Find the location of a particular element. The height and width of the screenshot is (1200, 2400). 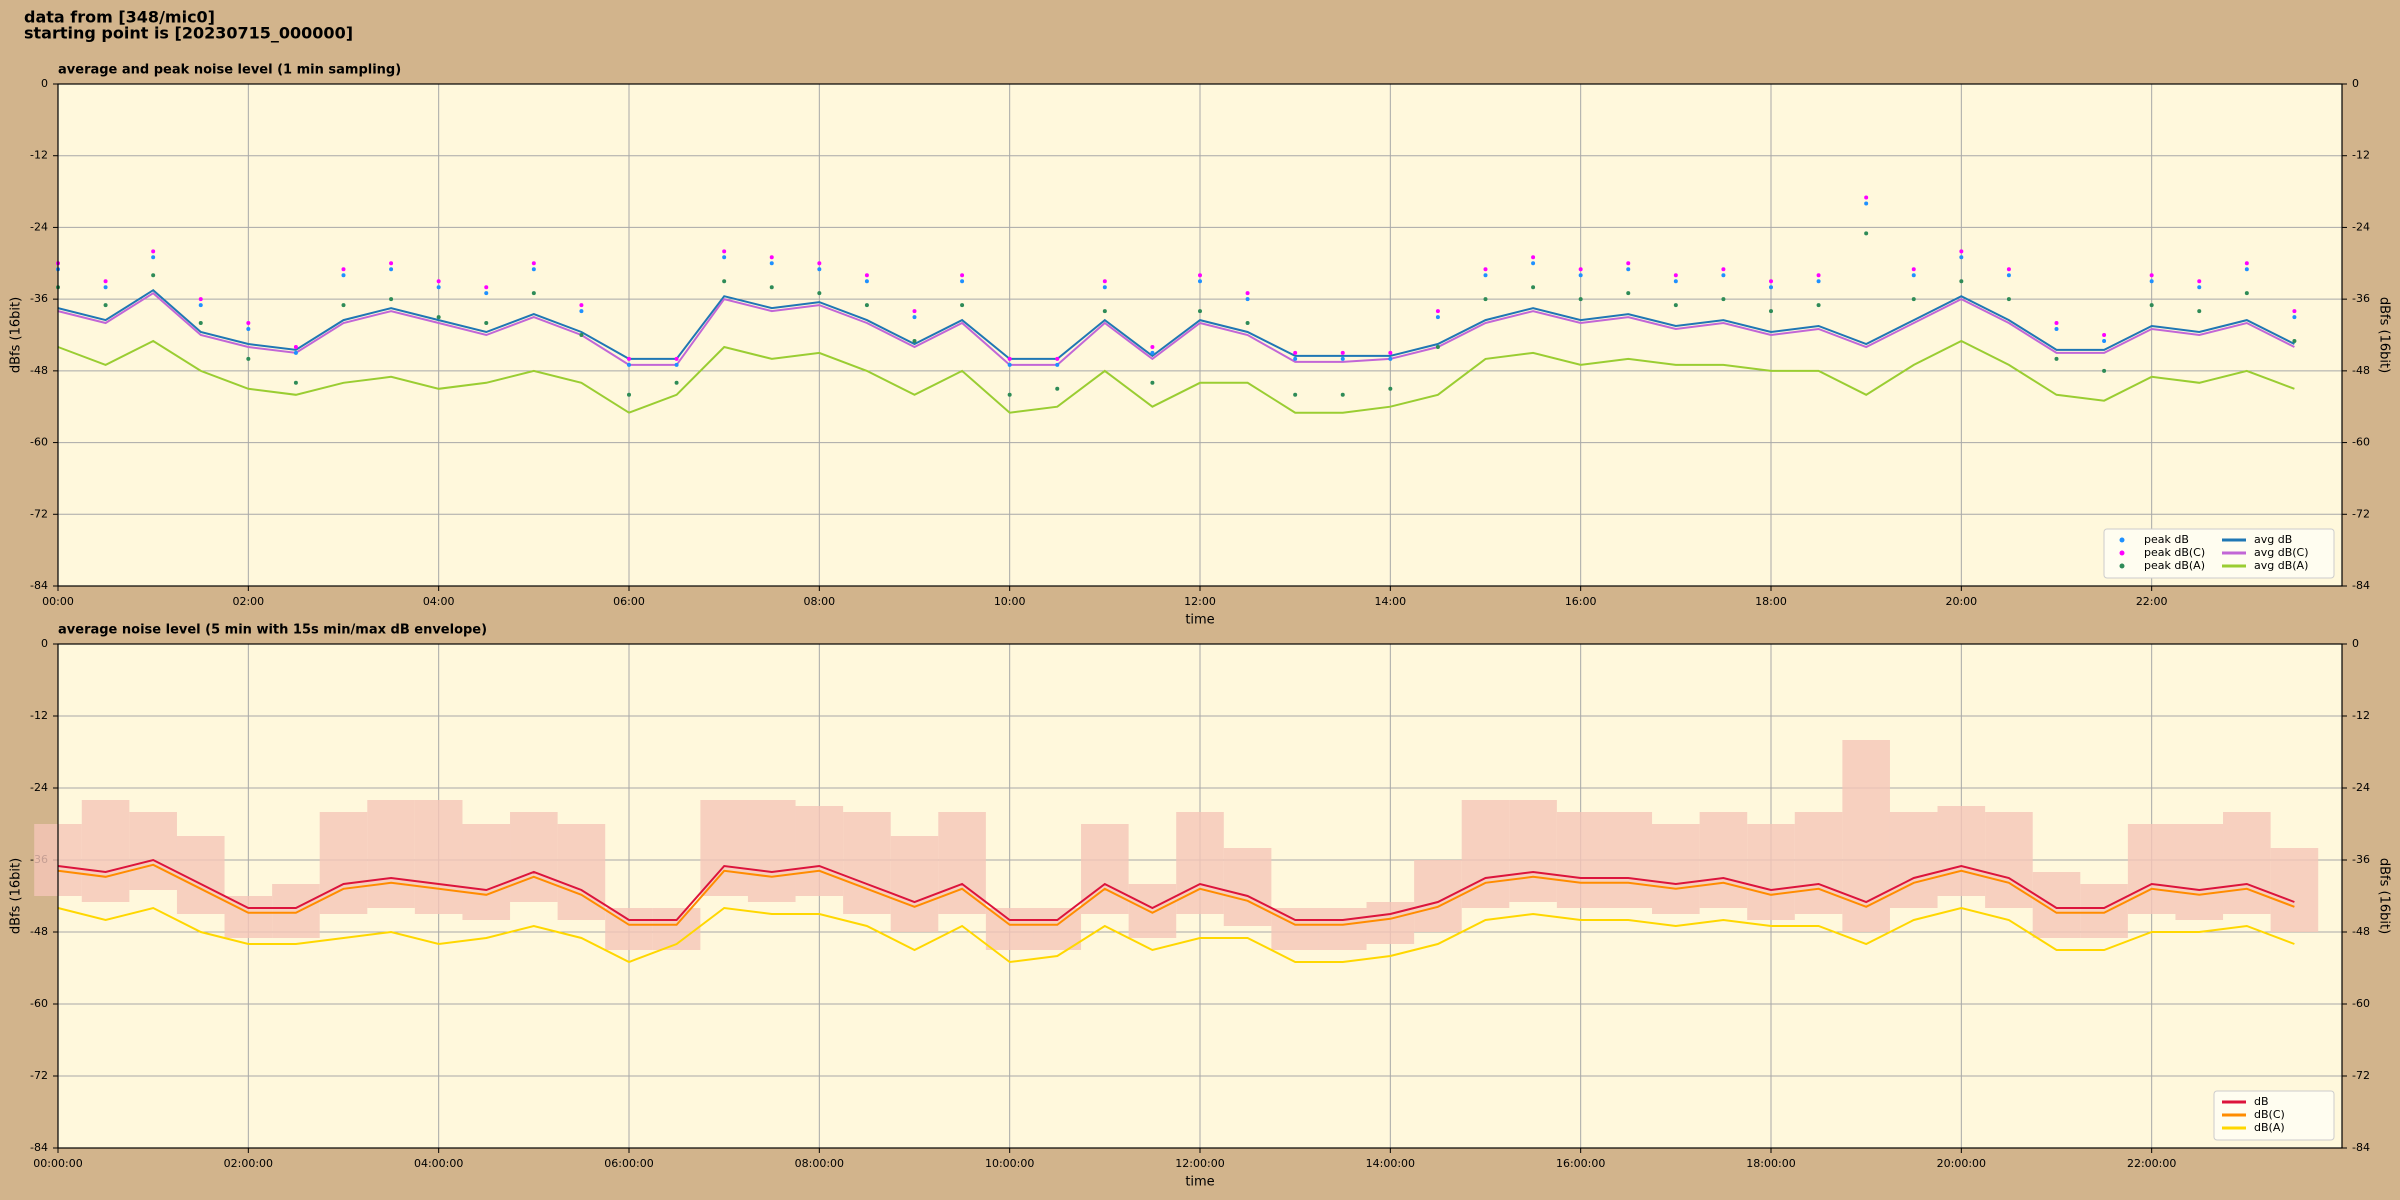

x-tick-label: 14:00 is located at coordinates (1390, 601).